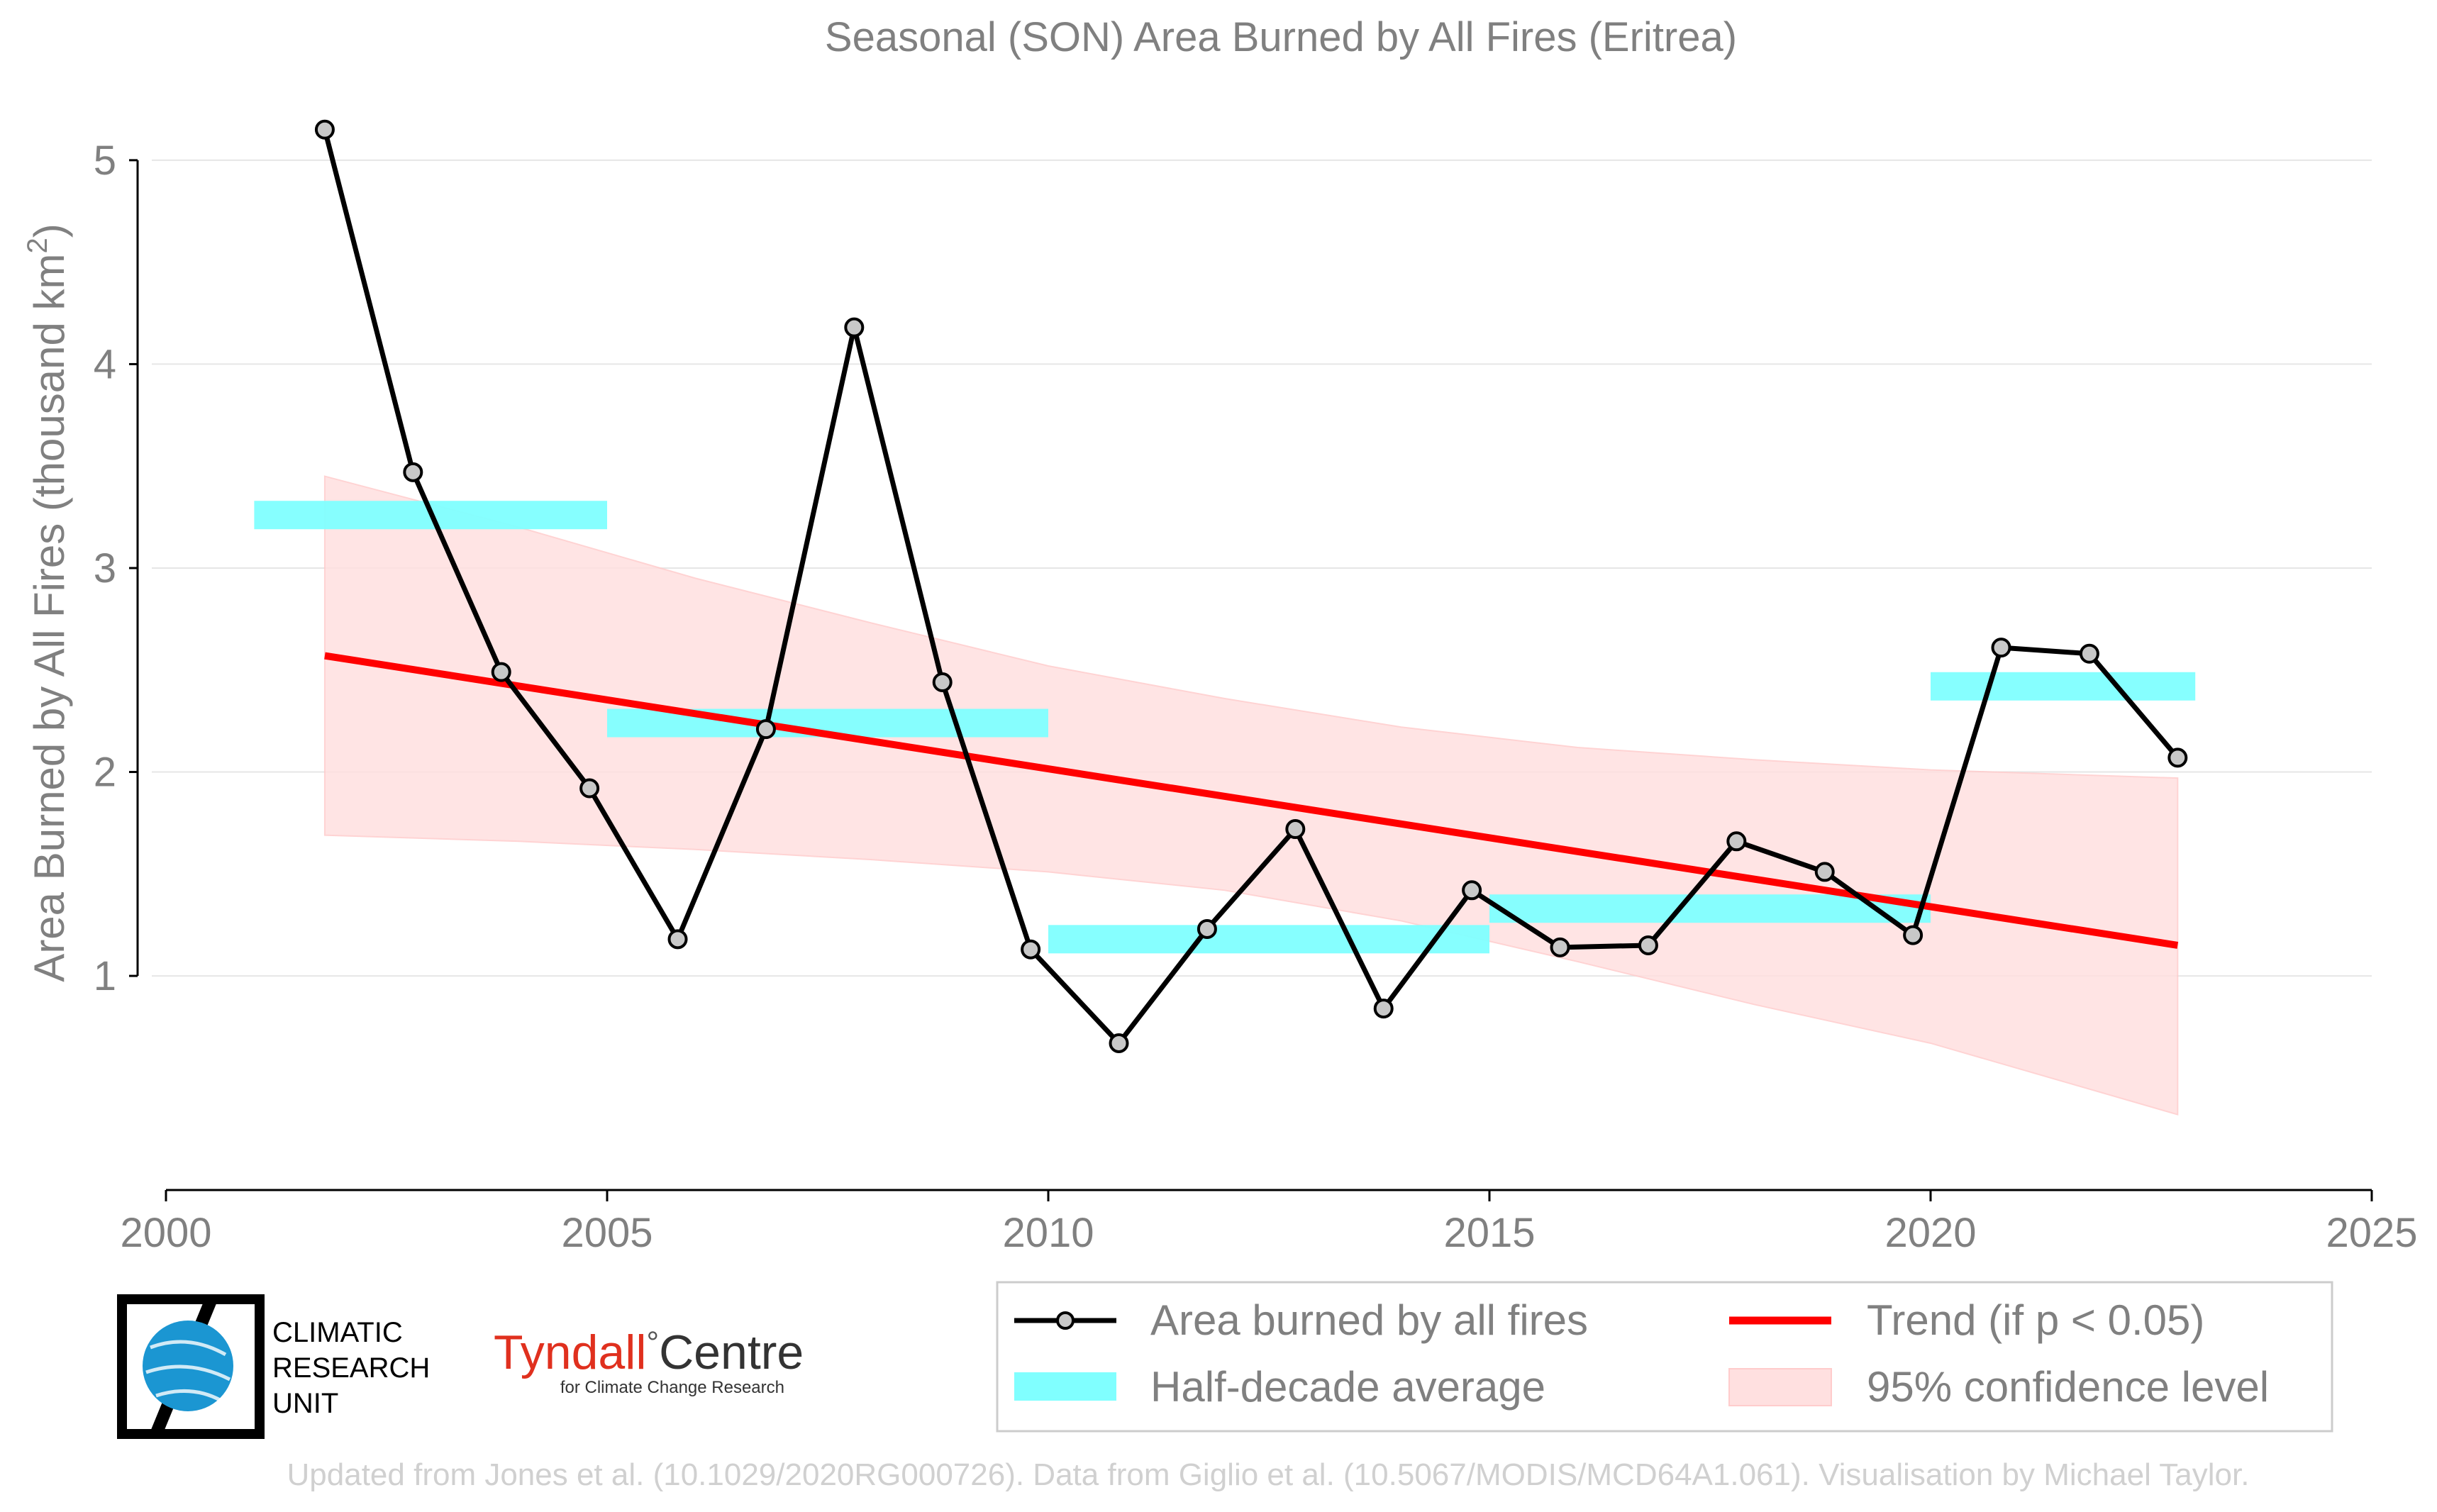  I want to click on y-tick-label: 4, so click(105, 364).